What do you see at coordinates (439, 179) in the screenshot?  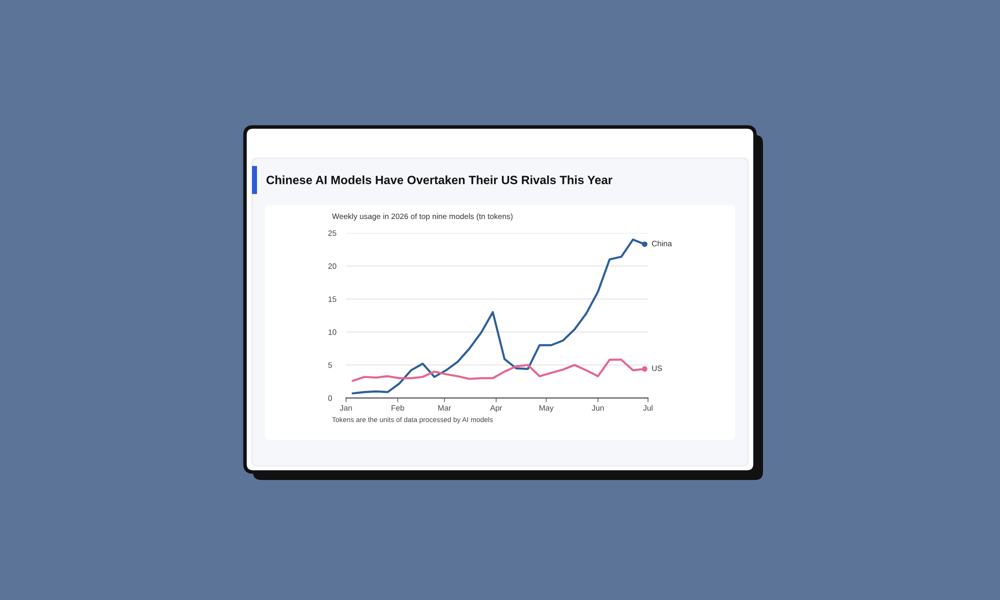 I see `chart-title: Chinese AI Models Have Overtaken Their US Rivals This Year` at bounding box center [439, 179].